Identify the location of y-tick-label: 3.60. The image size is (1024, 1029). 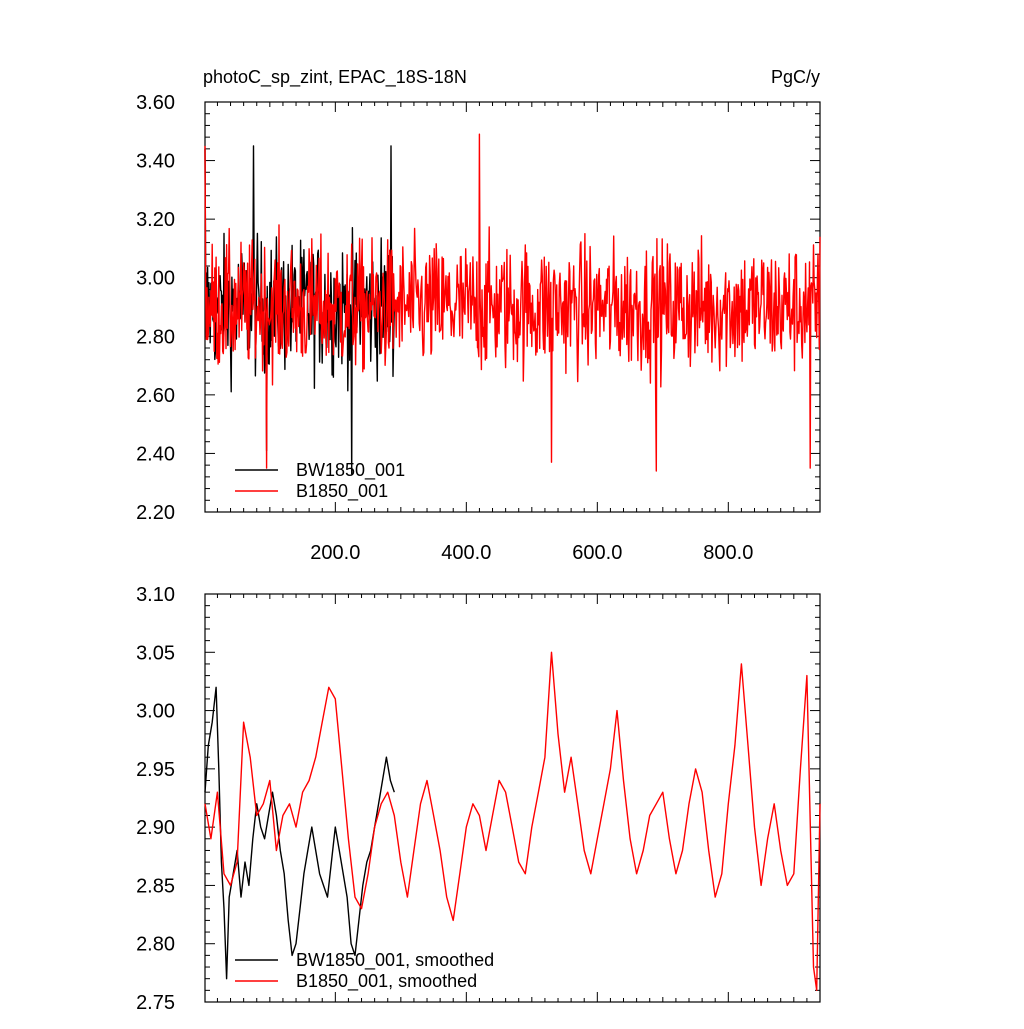
(155, 103).